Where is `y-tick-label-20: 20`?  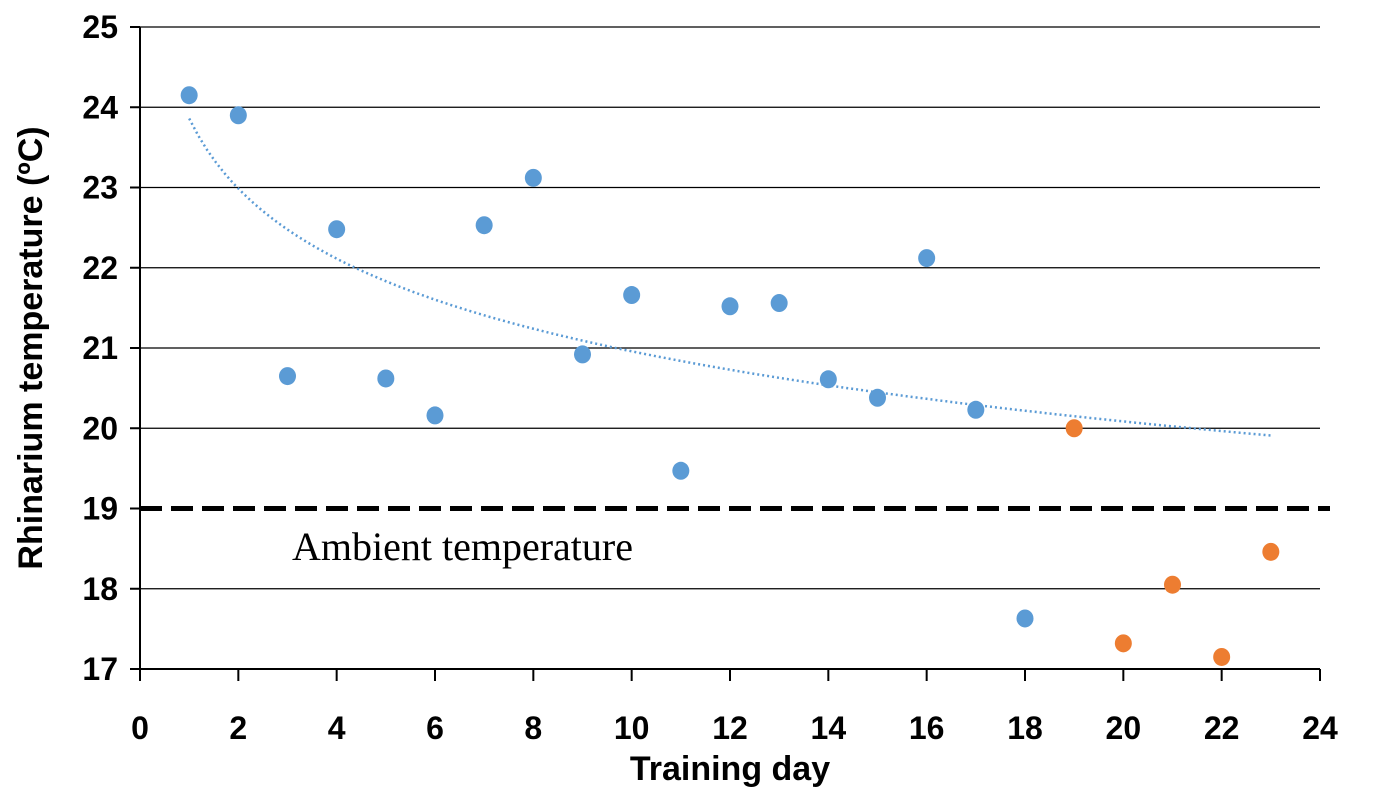 y-tick-label-20: 20 is located at coordinates (100, 428).